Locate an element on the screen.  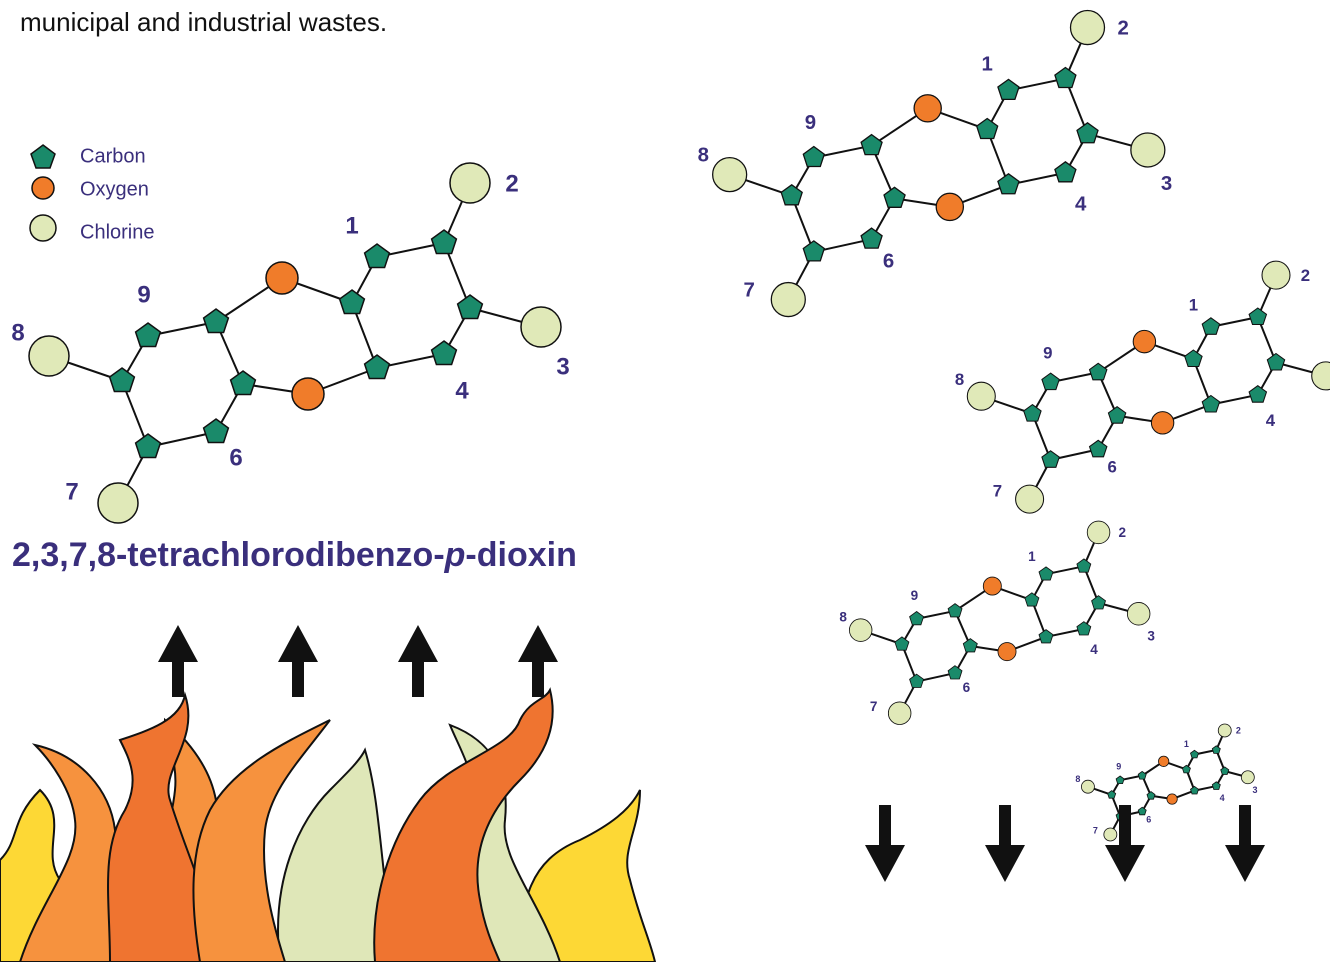
legend-label: Oxygen is located at coordinates (114, 189).